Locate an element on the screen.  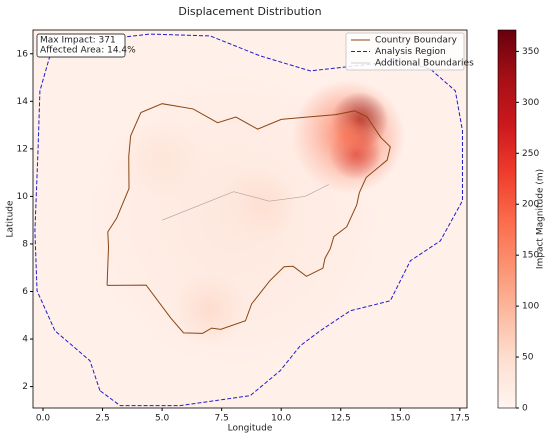
colorbar-tick-label: 100 is located at coordinates (530, 307).